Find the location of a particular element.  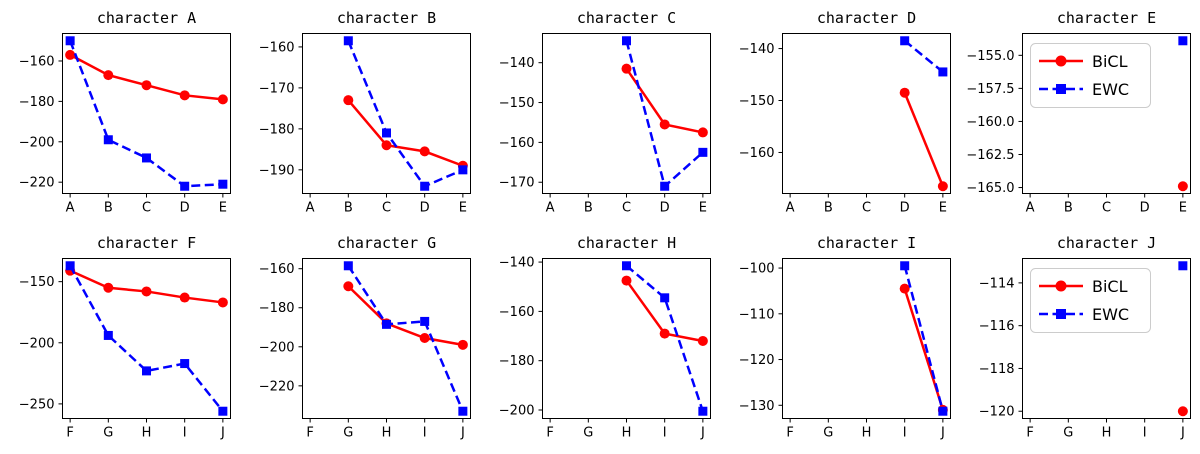

y-axis-tick-label: −155.0 is located at coordinates (990, 56).